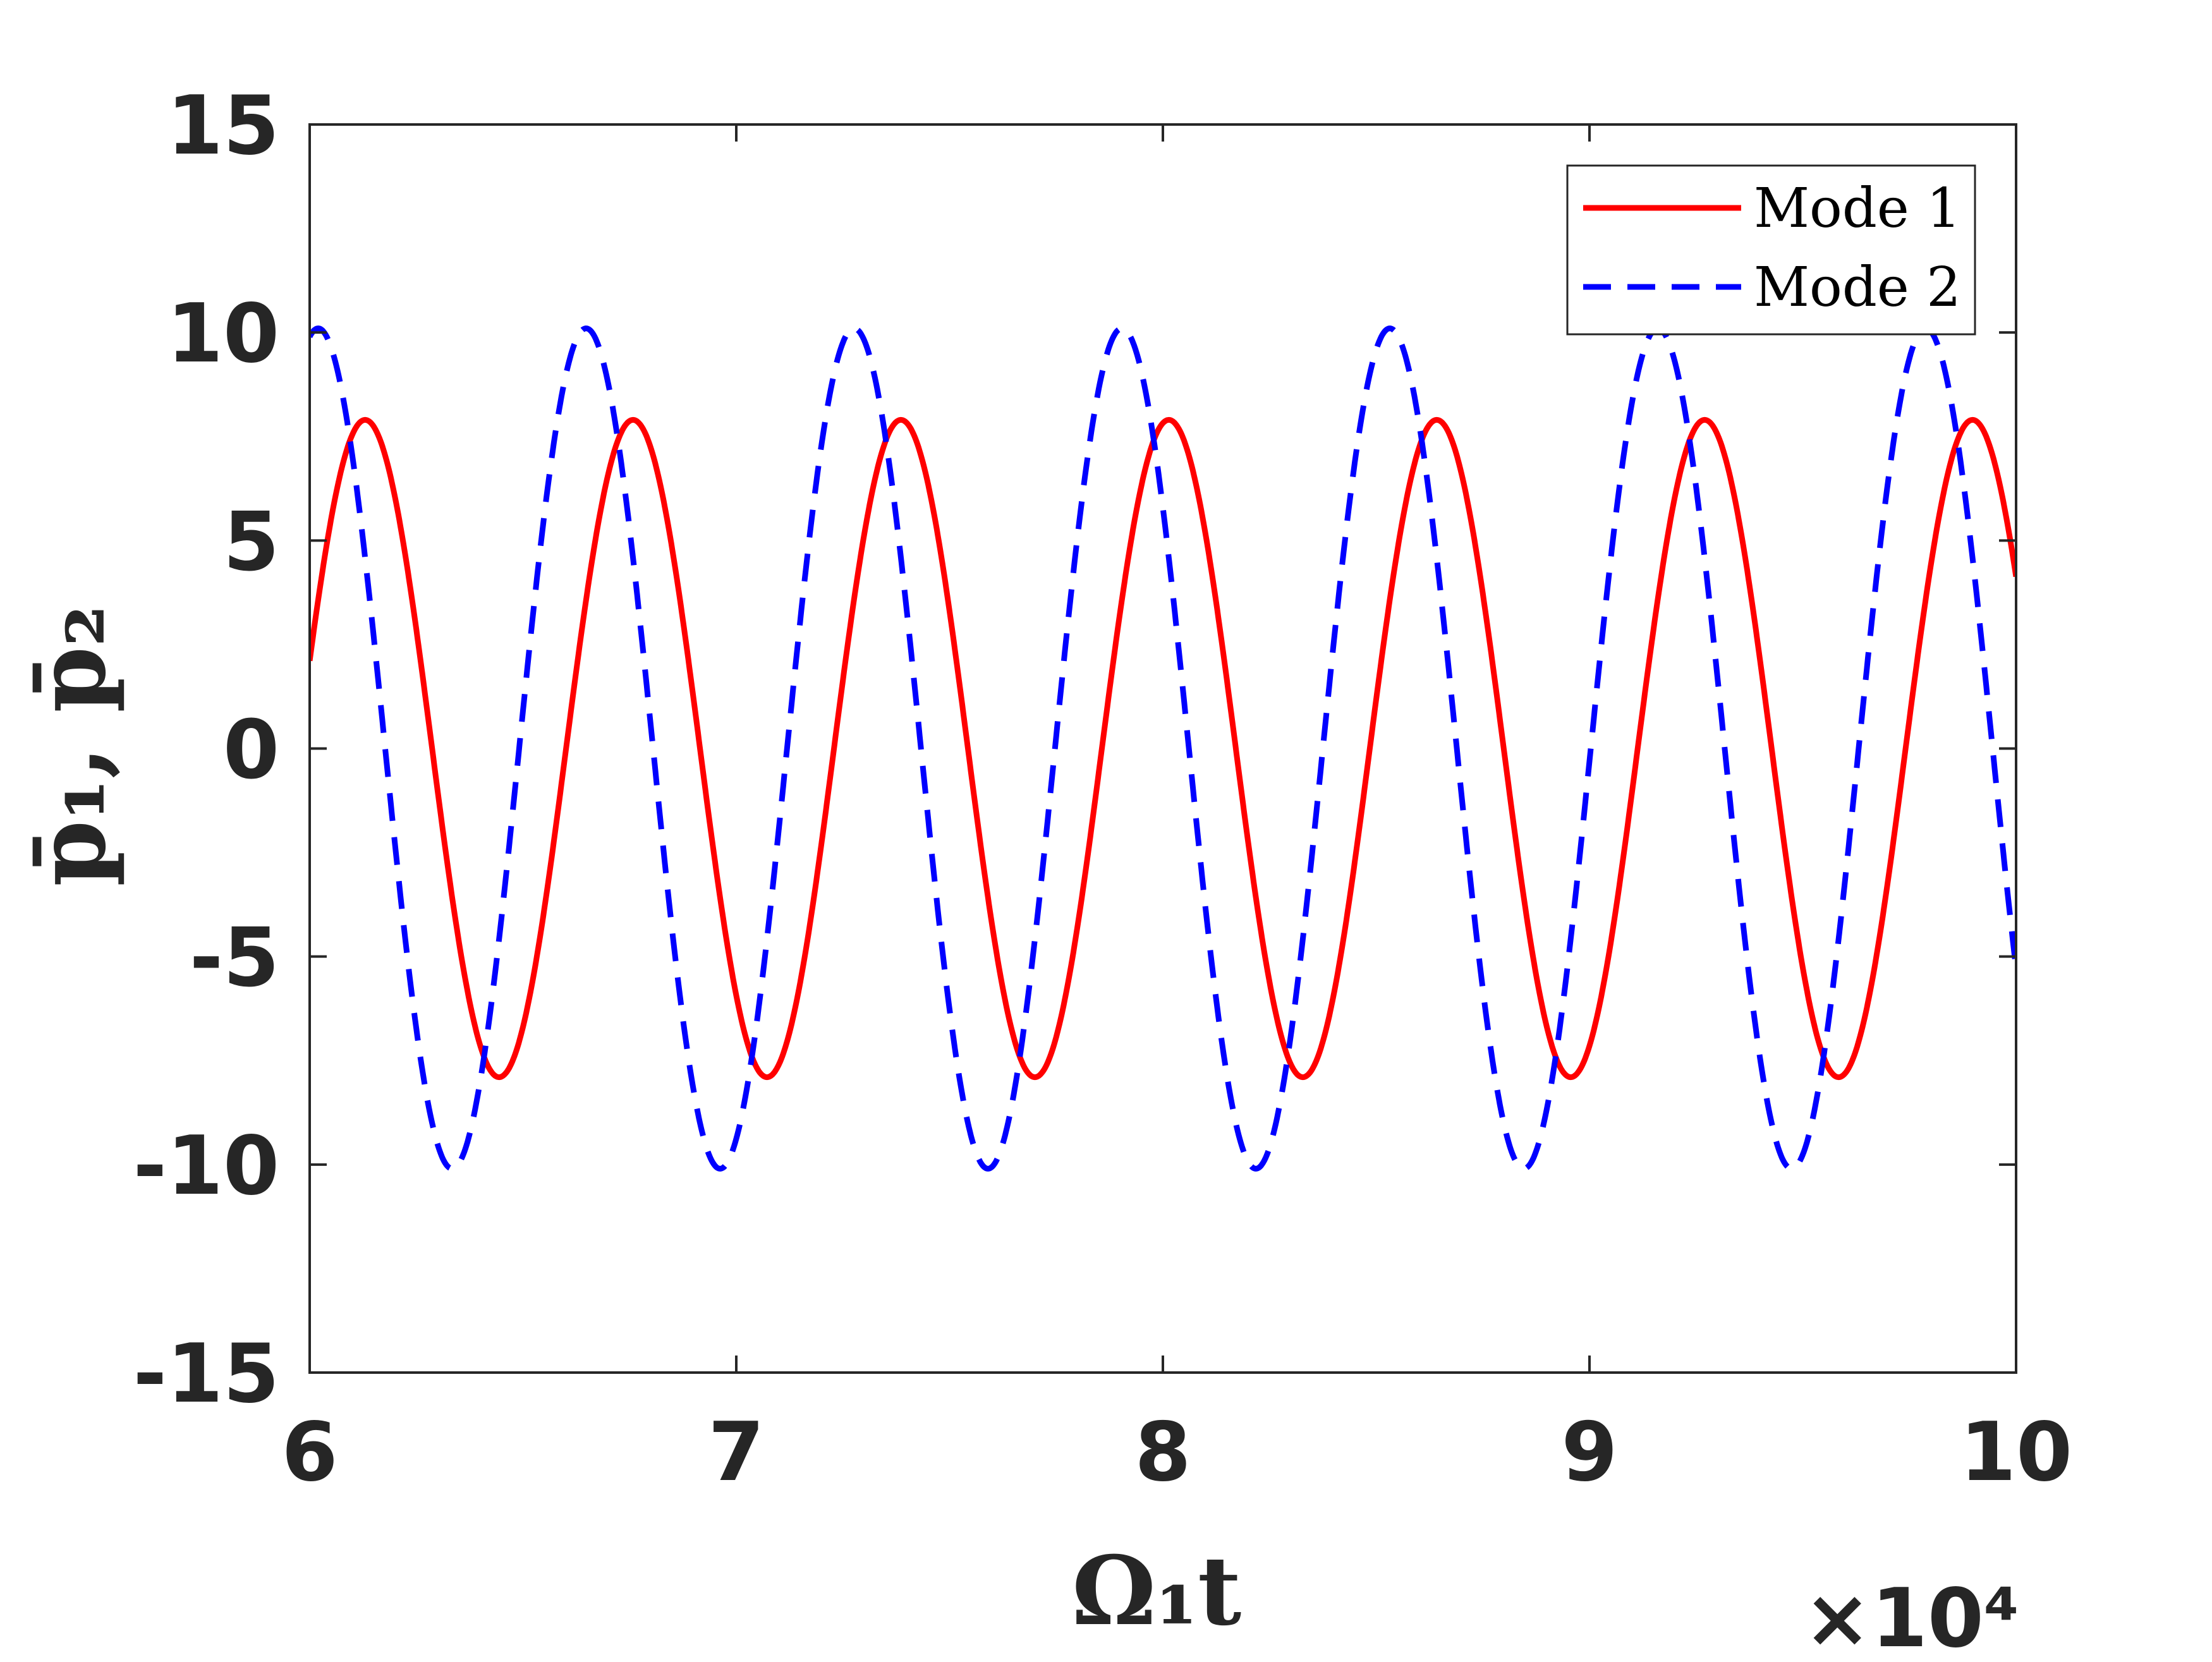  Describe the element at coordinates (1589, 1452) in the screenshot. I see `x-tick-label: 9` at that location.